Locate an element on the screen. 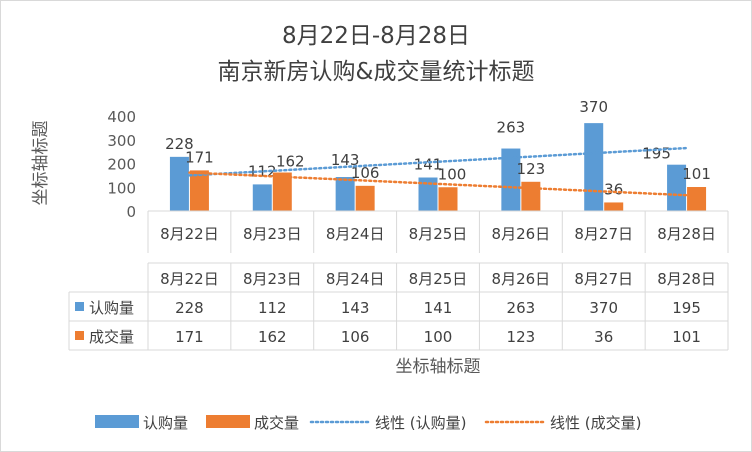 The width and height of the screenshot is (752, 452). x-axis-title: 坐标轴标题 is located at coordinates (438, 367).